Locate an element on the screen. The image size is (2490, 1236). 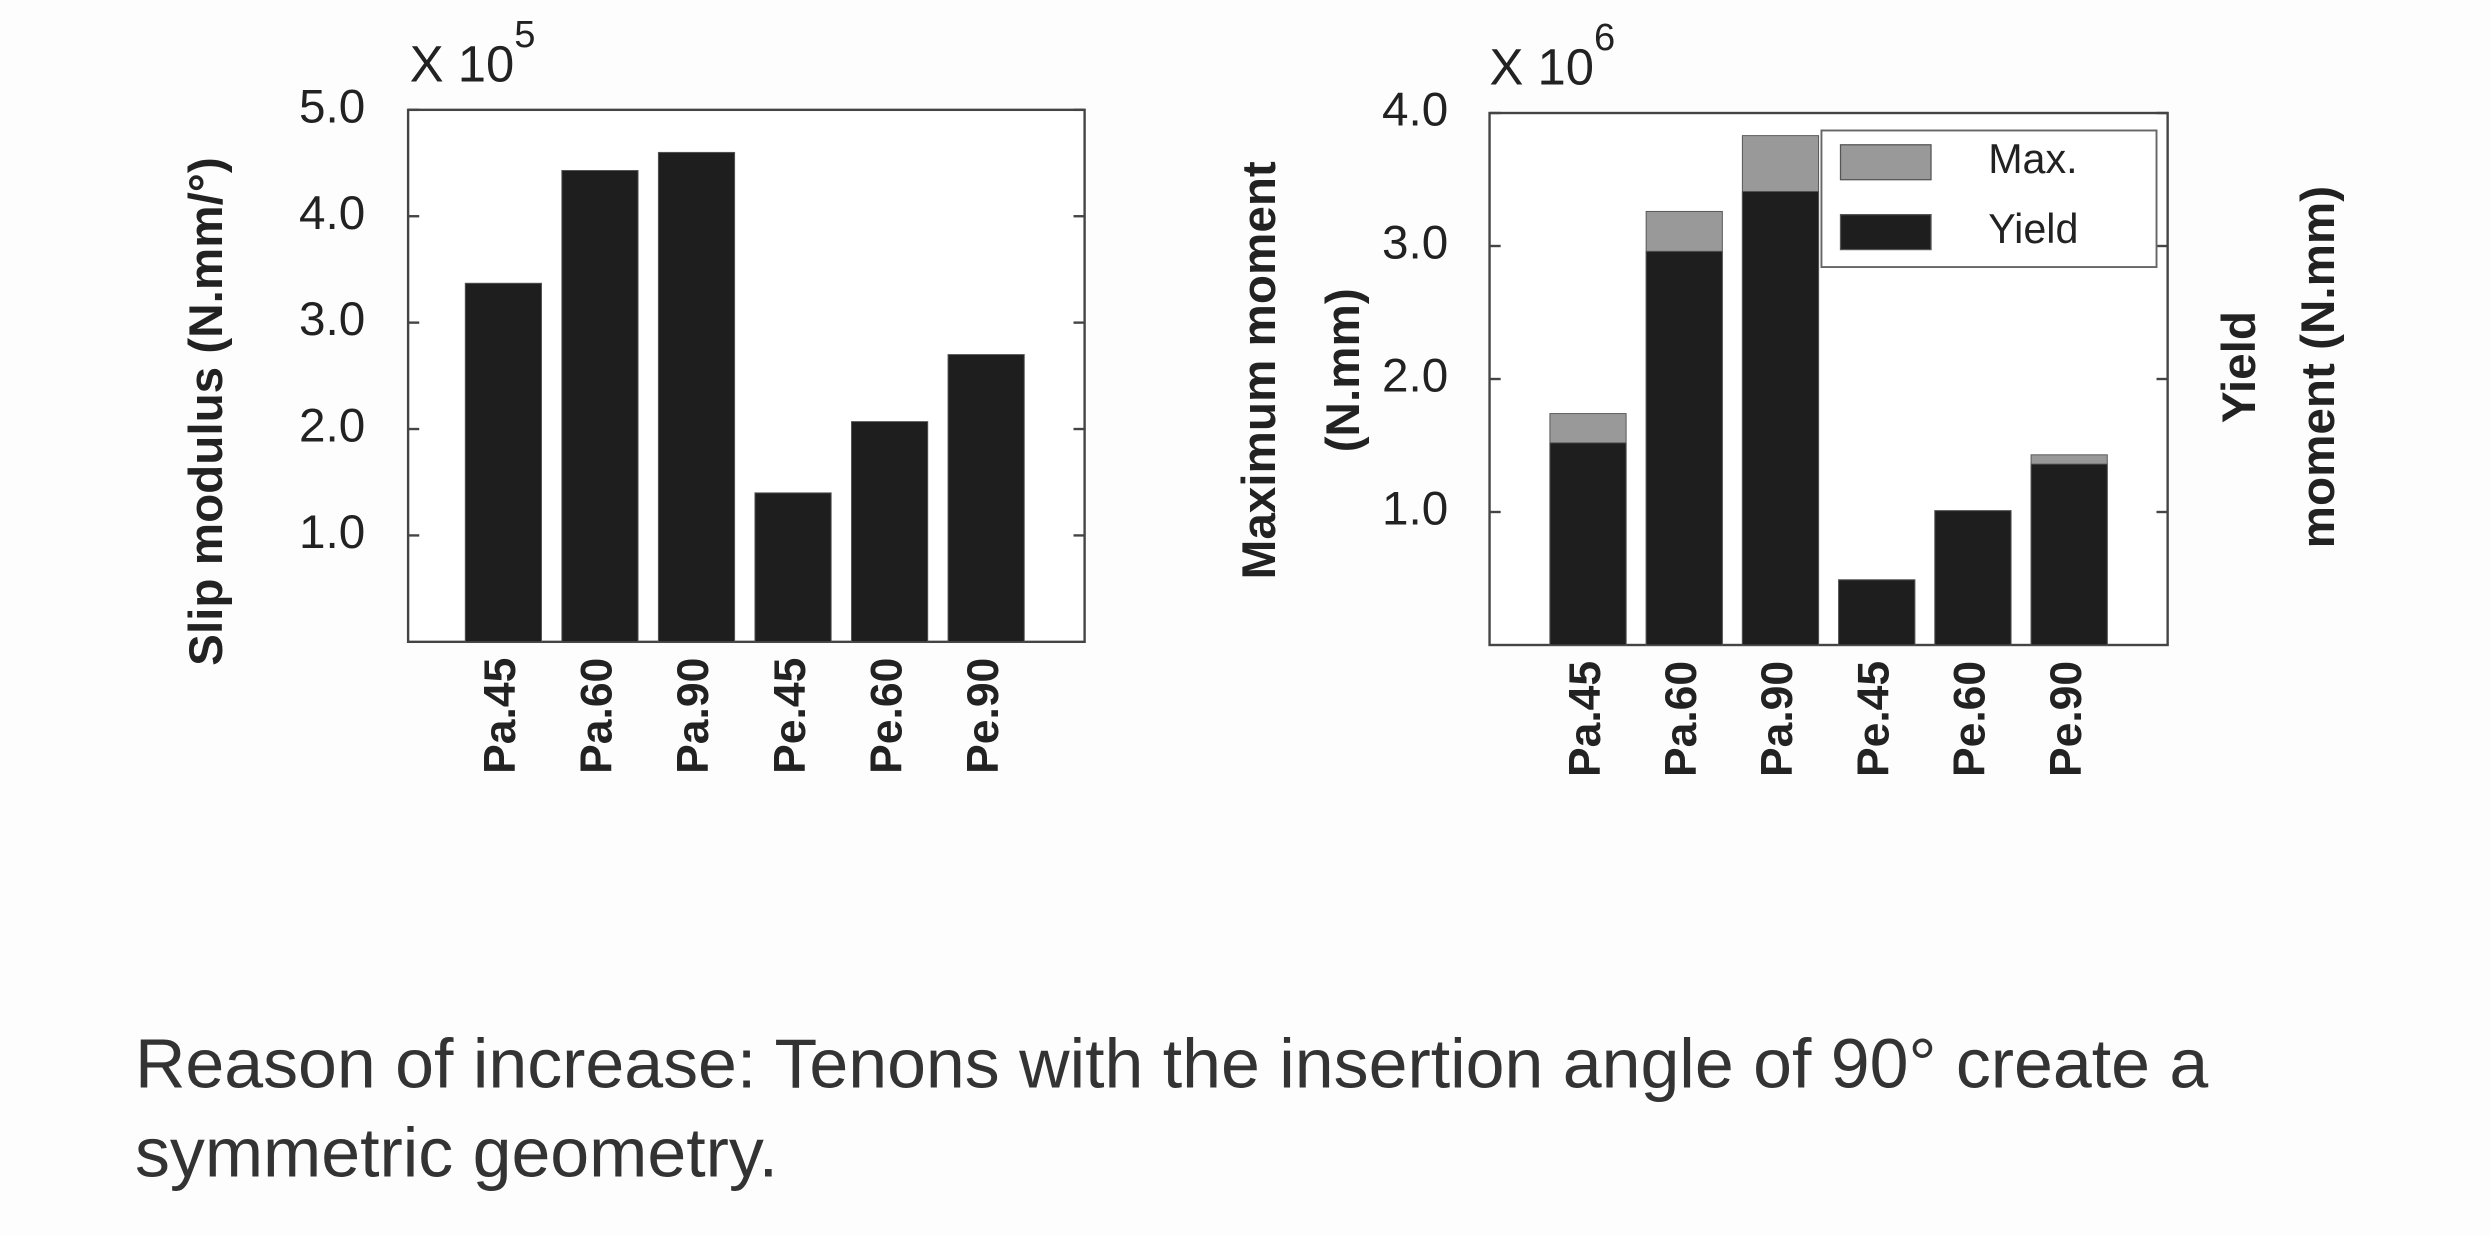
y-axis-title: Maximum moment is located at coordinates (1259, 370).